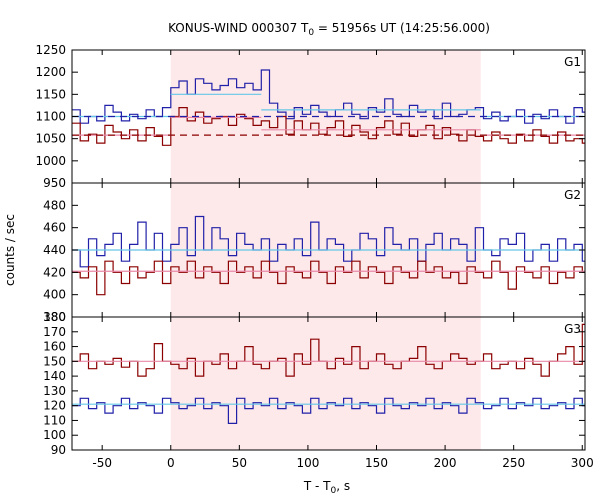  What do you see at coordinates (328, 410) in the screenshot?
I see `series-blue-step-g3` at bounding box center [328, 410].